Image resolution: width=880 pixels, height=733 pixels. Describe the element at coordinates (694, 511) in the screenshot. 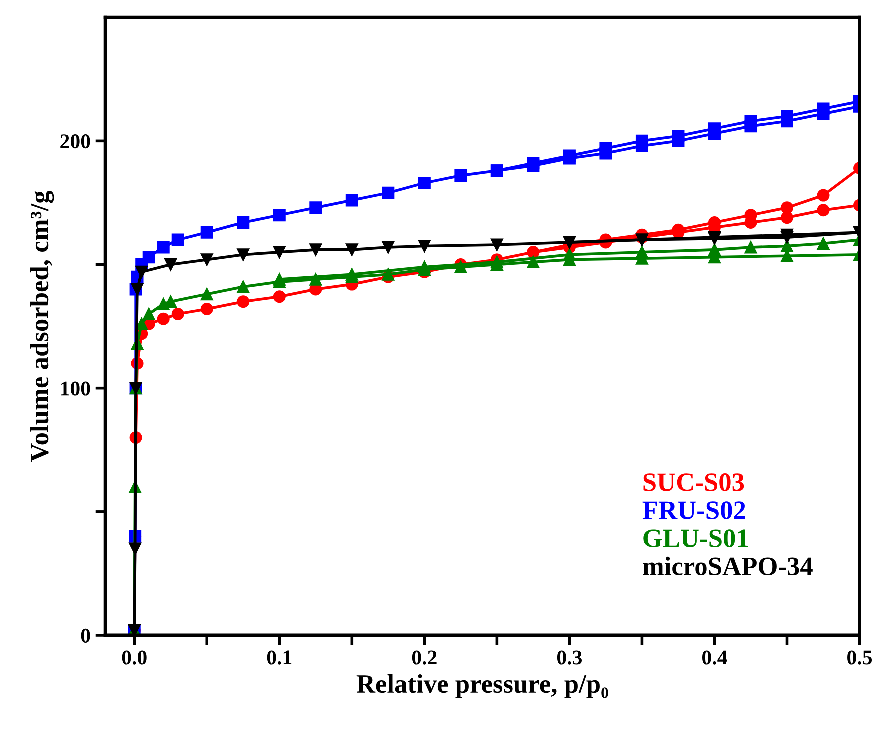

I see `text: FRU-S02` at that location.